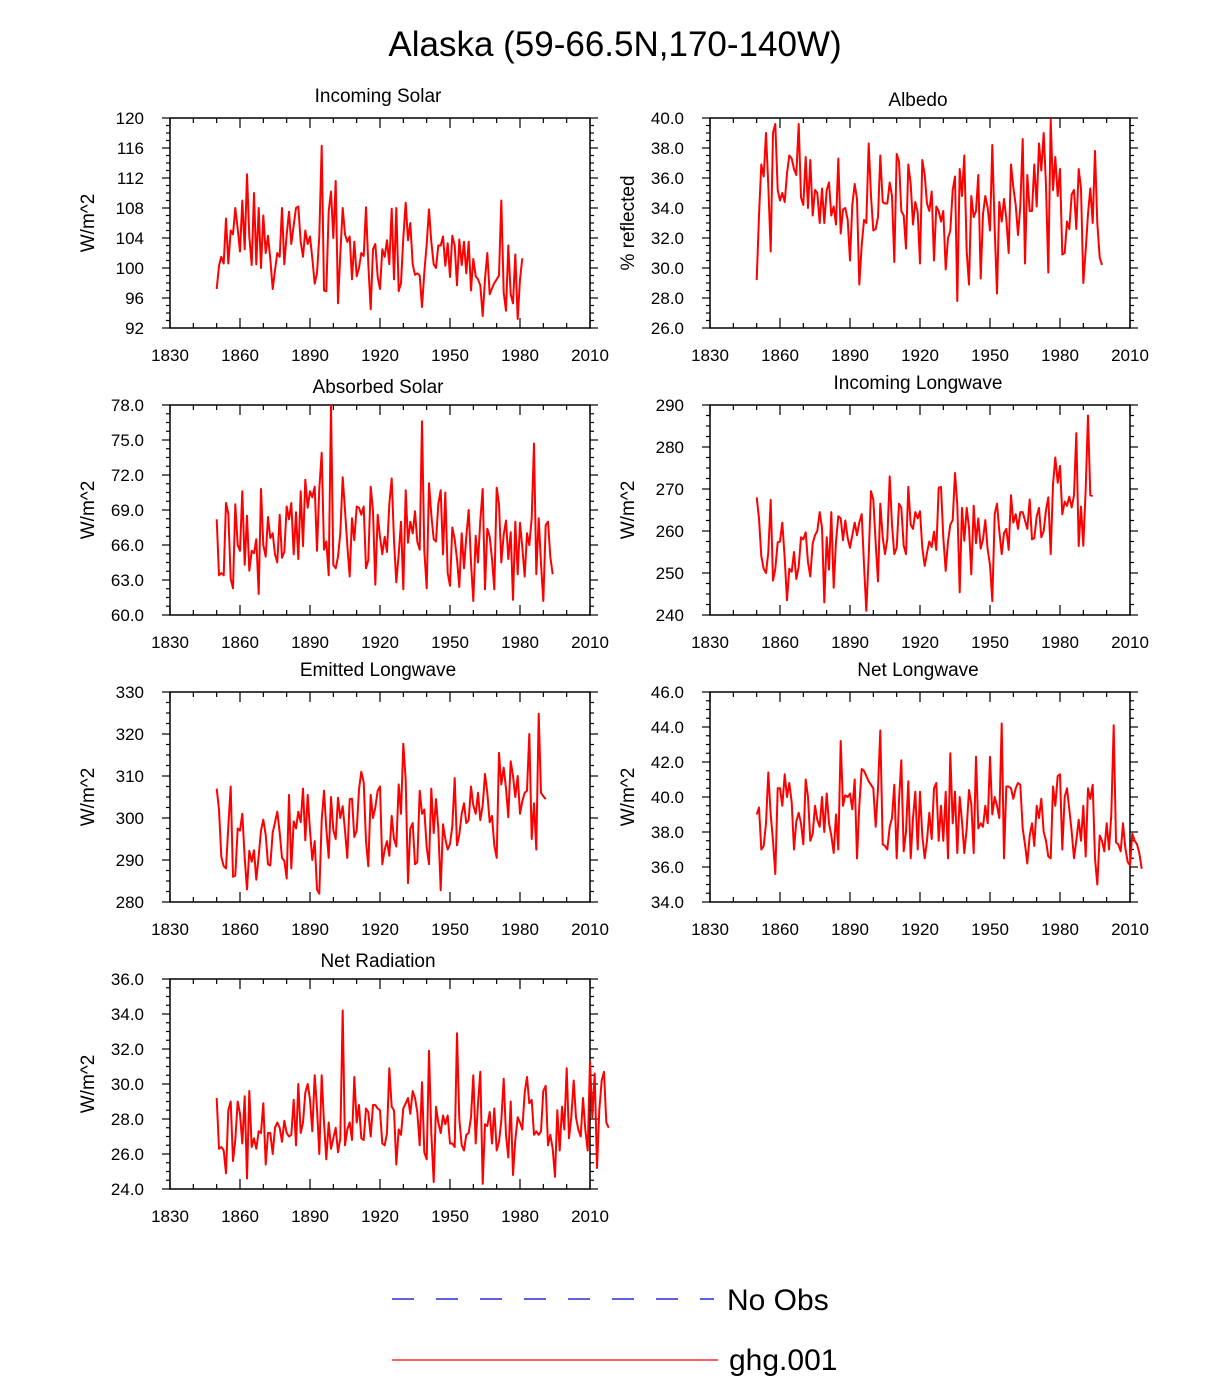 Image resolution: width=1224 pixels, height=1400 pixels. I want to click on panel-title: Incoming Solar, so click(378, 96).